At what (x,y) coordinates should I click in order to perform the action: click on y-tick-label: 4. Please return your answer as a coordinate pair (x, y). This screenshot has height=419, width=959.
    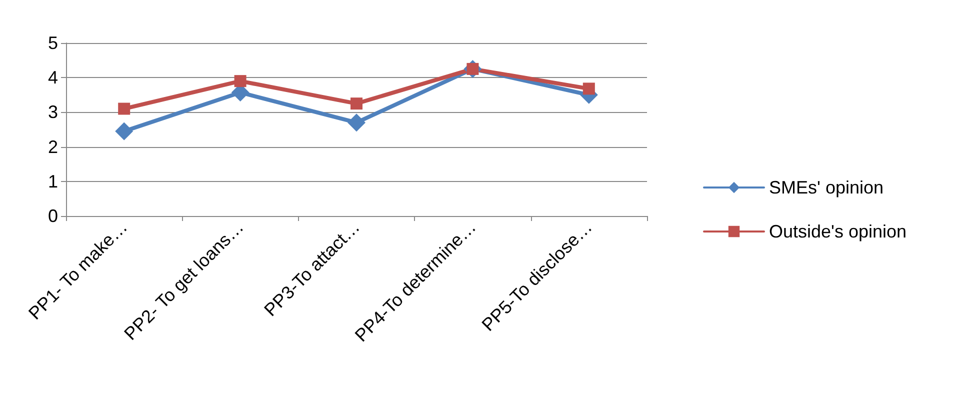
    Looking at the image, I should click on (53, 78).